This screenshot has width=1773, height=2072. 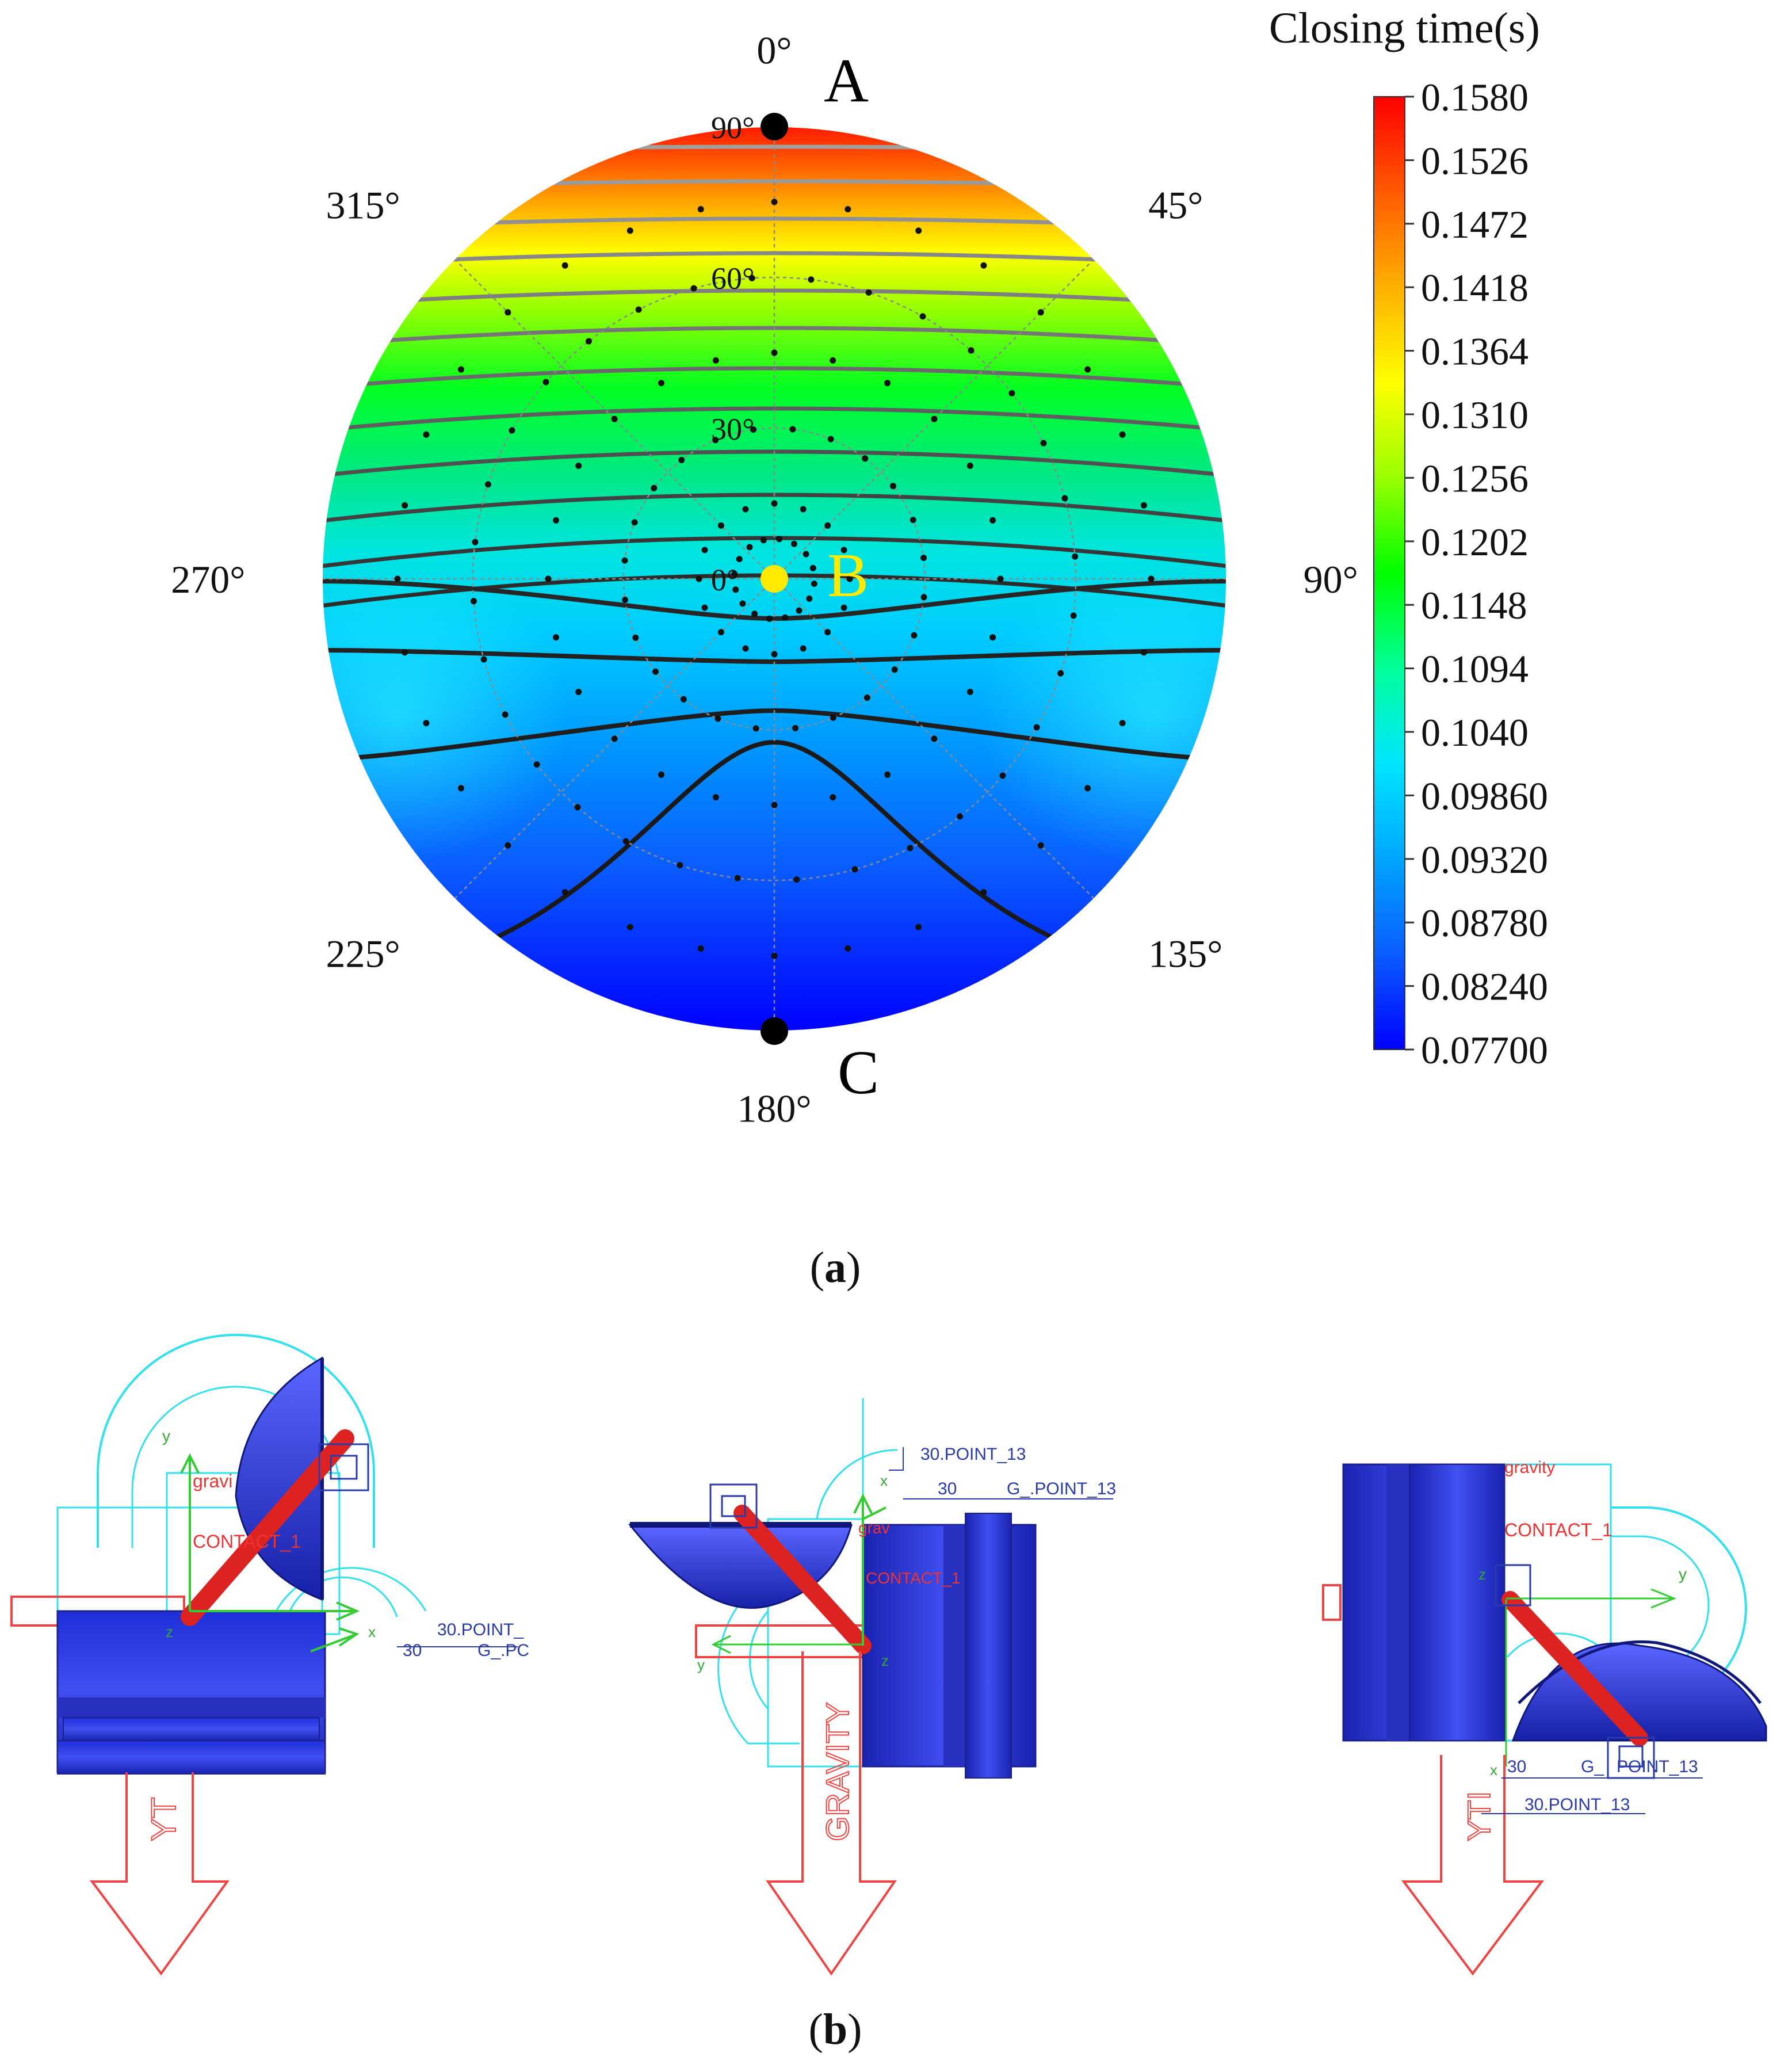 What do you see at coordinates (837, 1771) in the screenshot?
I see `view-2-text-8: GRAVITY` at bounding box center [837, 1771].